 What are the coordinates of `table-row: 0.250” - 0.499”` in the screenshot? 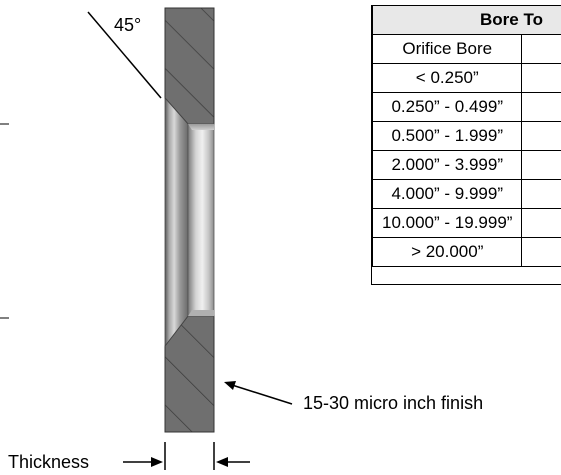 It's located at (466, 107).